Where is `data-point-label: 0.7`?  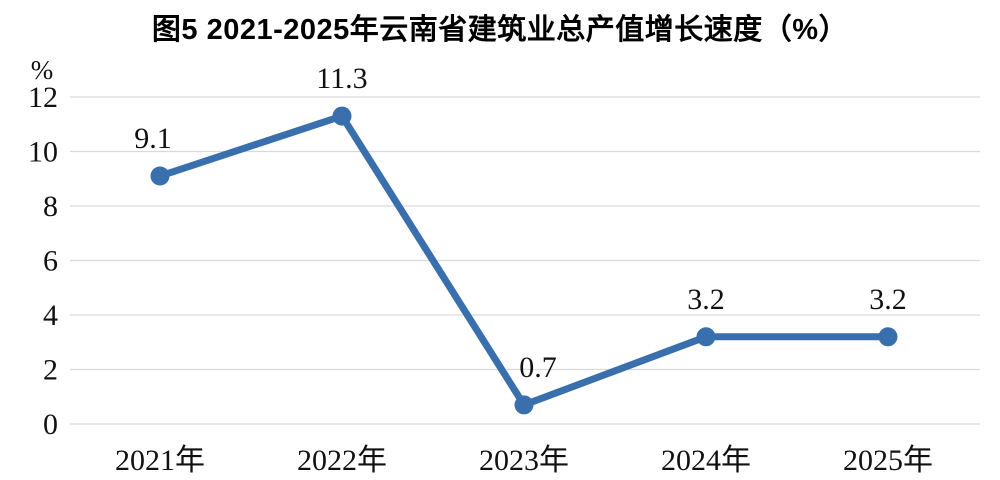
data-point-label: 0.7 is located at coordinates (538, 367).